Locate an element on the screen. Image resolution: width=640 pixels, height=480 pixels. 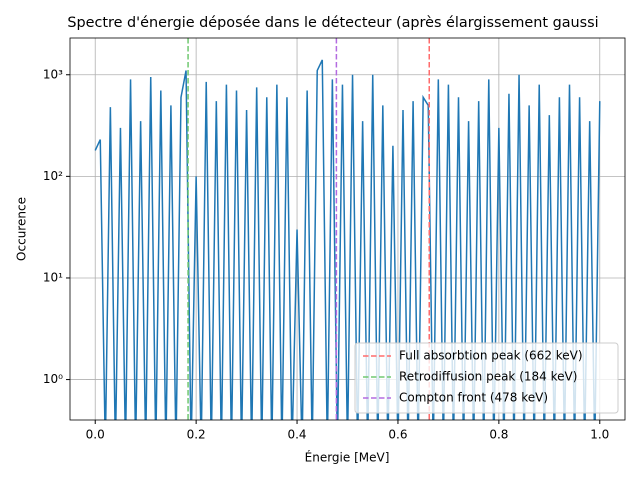
y-tick-label: 10³ is located at coordinates (53, 74).